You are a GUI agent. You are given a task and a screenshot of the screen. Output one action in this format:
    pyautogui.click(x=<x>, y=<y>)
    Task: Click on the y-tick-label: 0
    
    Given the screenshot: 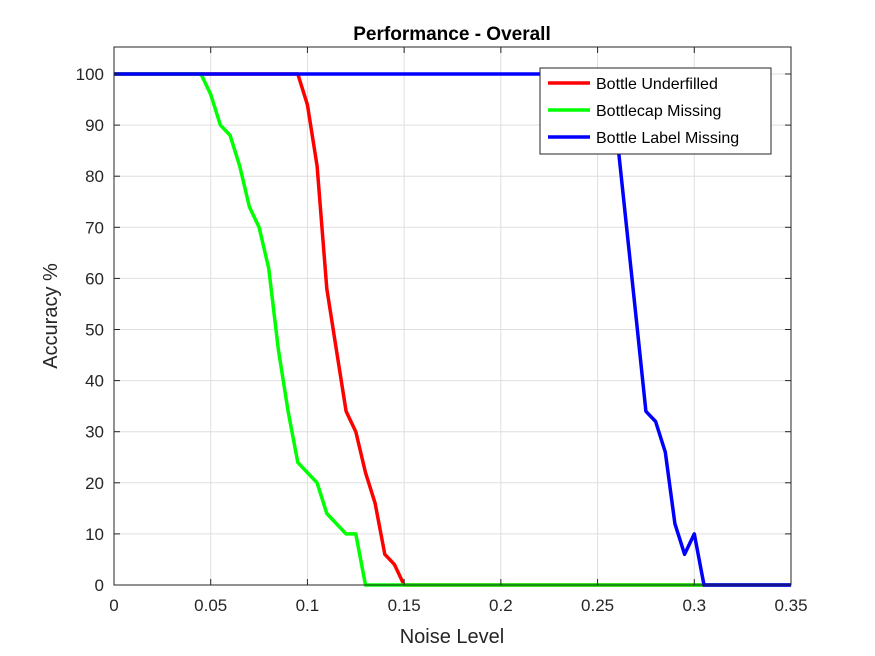 What is the action you would take?
    pyautogui.click(x=99, y=585)
    